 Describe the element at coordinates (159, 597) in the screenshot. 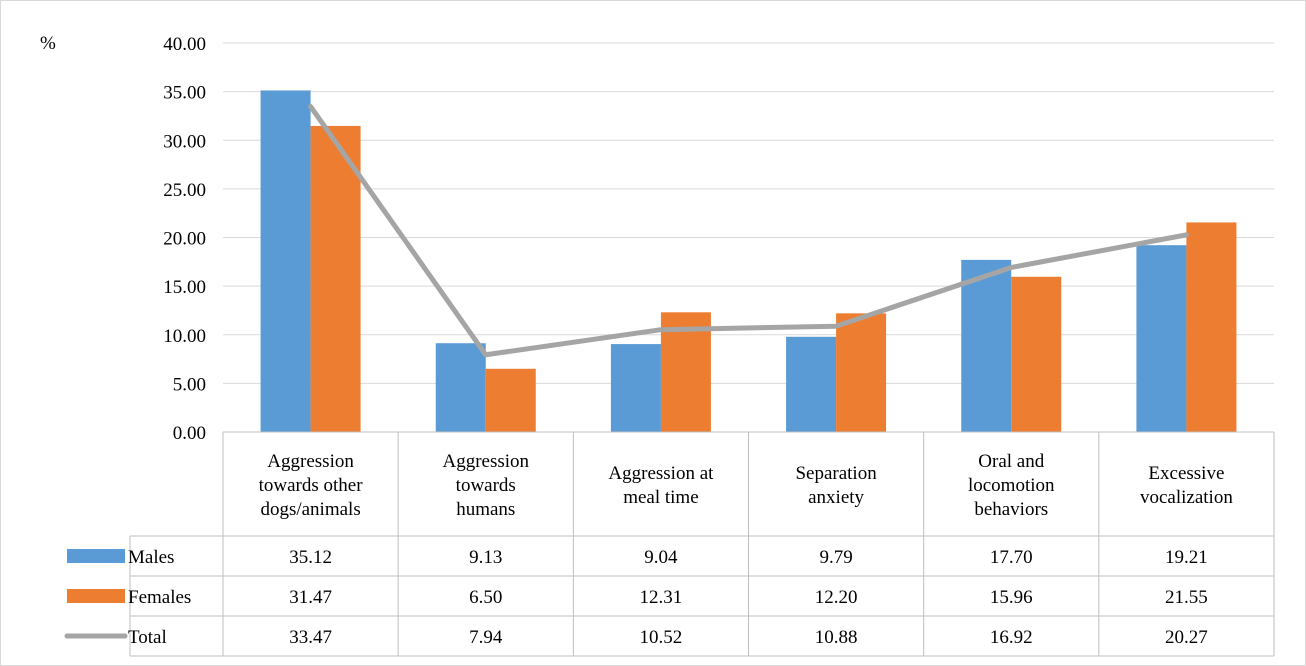

I see `legend-label-females: Females` at that location.